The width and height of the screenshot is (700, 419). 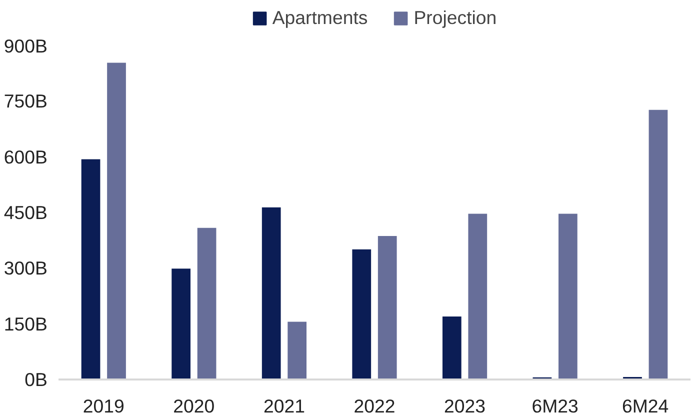 I want to click on y-tick-label: 150B, so click(x=26, y=323).